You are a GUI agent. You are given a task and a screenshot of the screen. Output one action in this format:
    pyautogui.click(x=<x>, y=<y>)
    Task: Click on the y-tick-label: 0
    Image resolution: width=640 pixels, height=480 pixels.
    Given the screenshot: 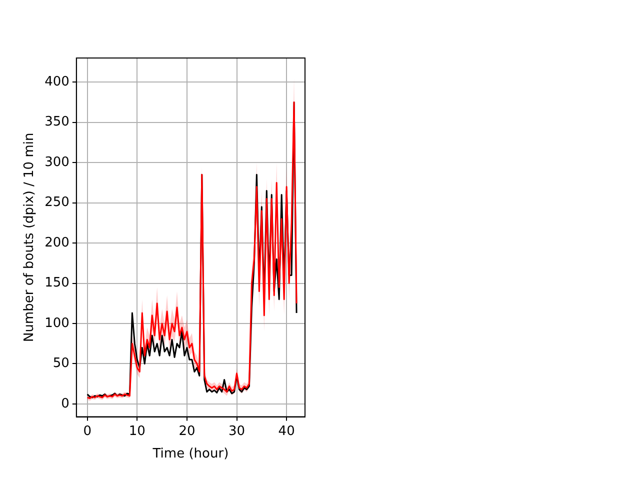 What is the action you would take?
    pyautogui.click(x=65, y=404)
    